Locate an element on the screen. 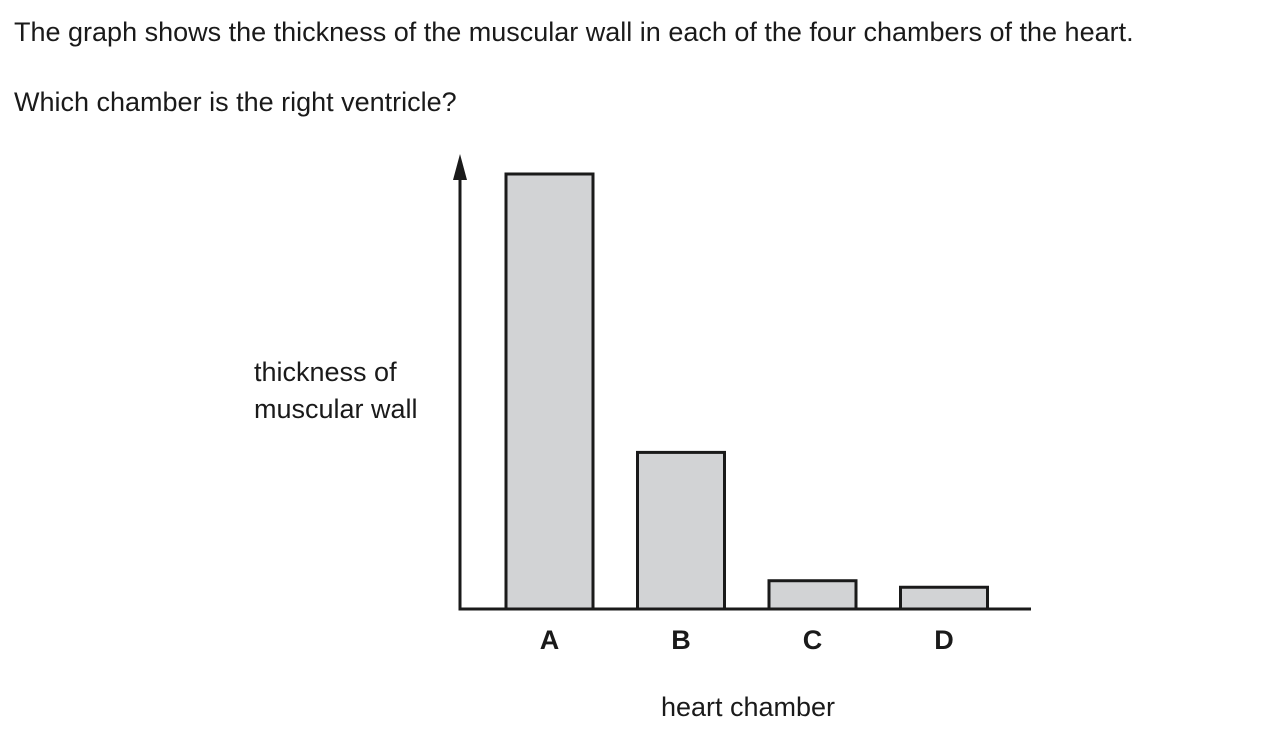  x-tick-label-c: C is located at coordinates (813, 640).